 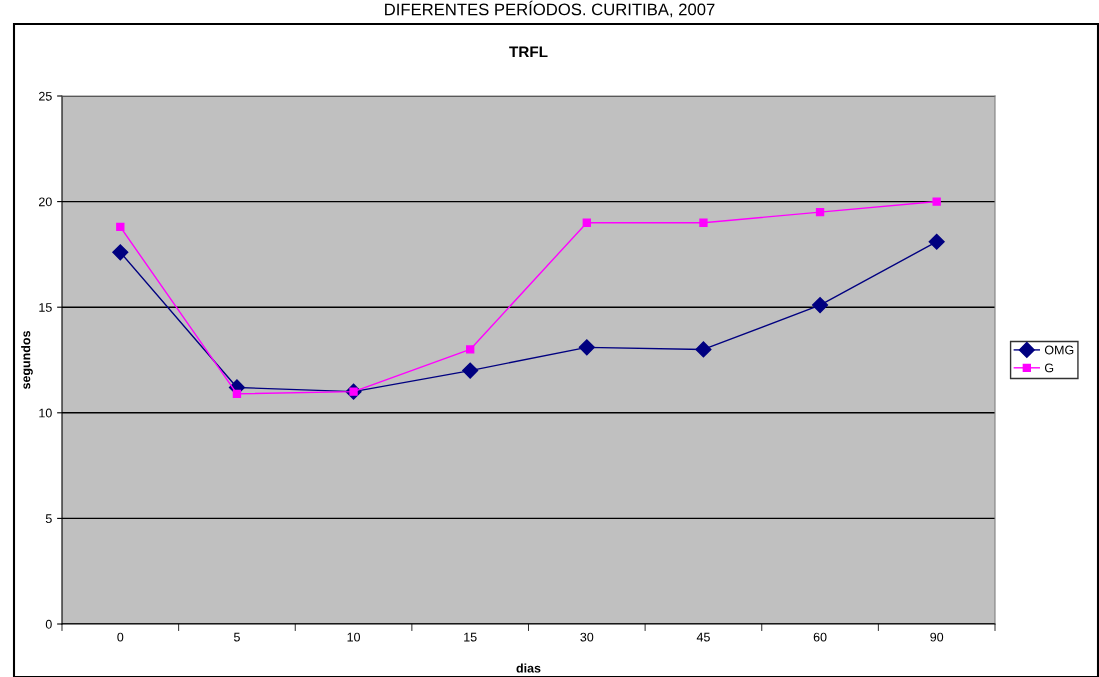 What do you see at coordinates (45, 413) in the screenshot?
I see `y-tick-label: 10` at bounding box center [45, 413].